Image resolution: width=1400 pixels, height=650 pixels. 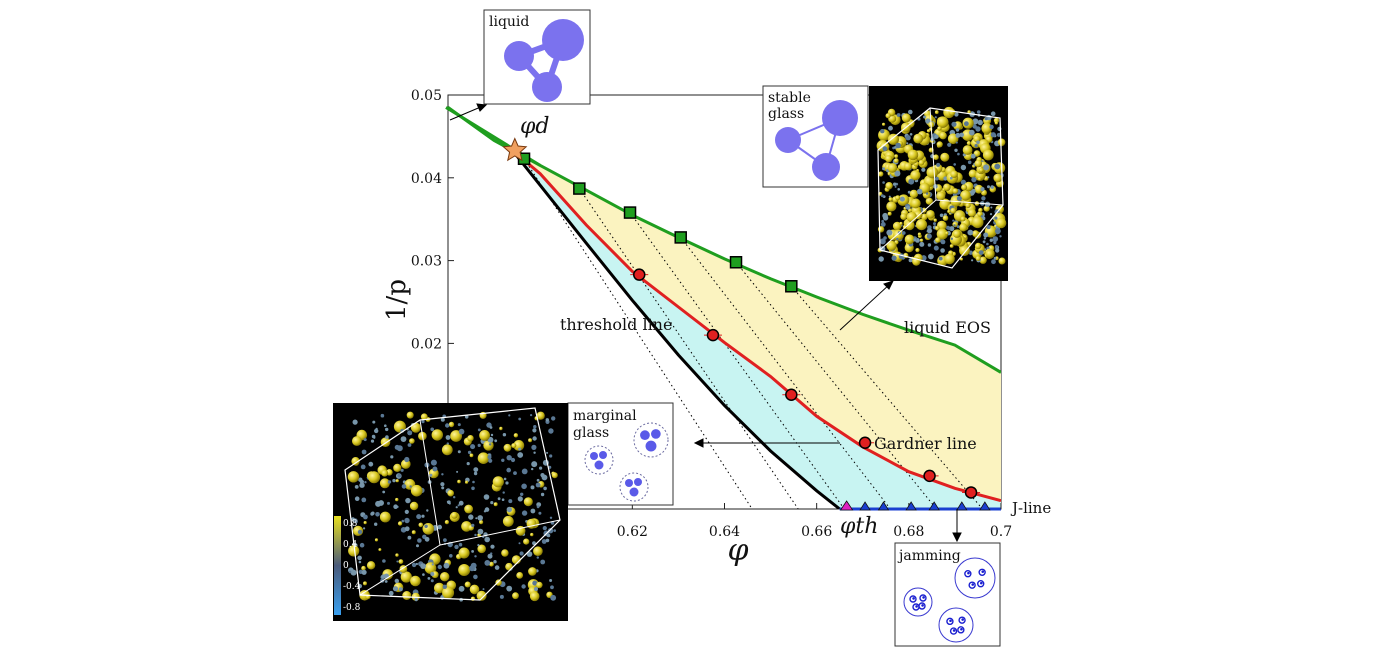 What do you see at coordinates (785, 373) in the screenshot?
I see `compression-dotted-line` at bounding box center [785, 373].